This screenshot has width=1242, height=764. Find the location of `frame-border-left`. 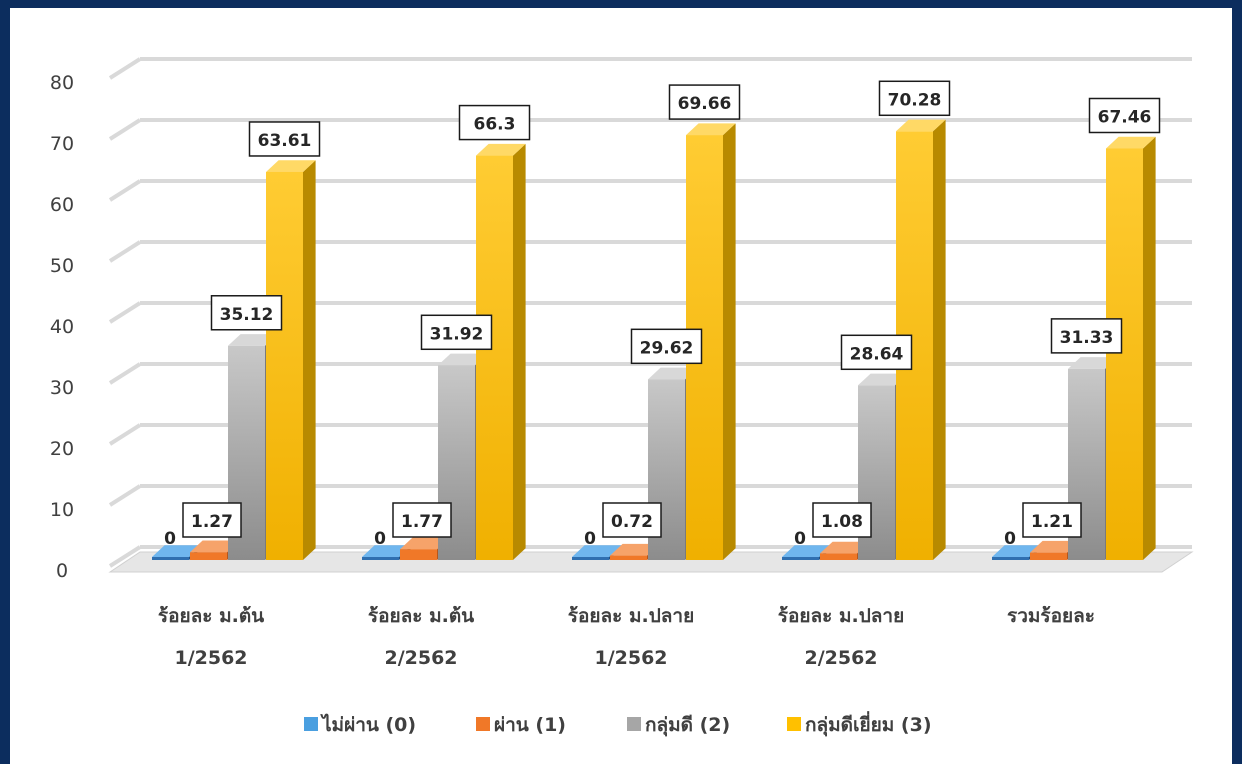

frame-border-left is located at coordinates (5, 382).